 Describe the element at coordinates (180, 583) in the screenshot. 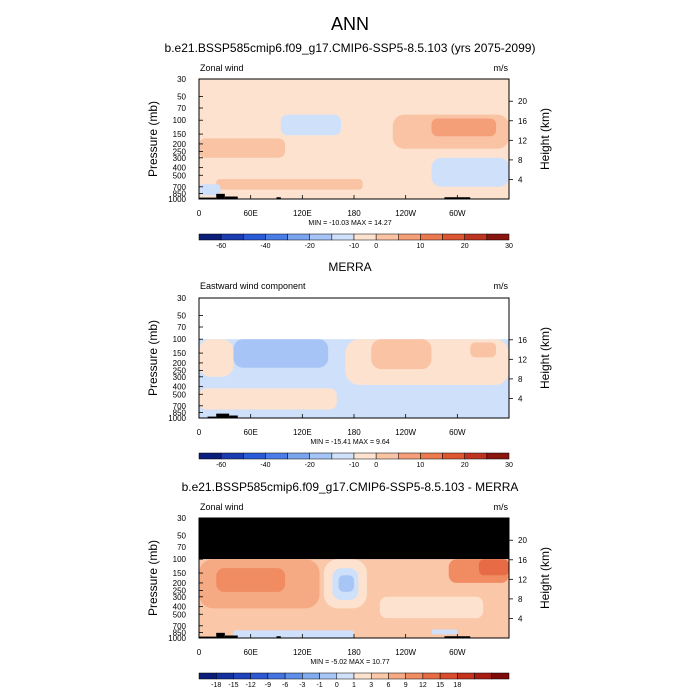

I see `panel-3-pressure-tick-label: 200` at that location.